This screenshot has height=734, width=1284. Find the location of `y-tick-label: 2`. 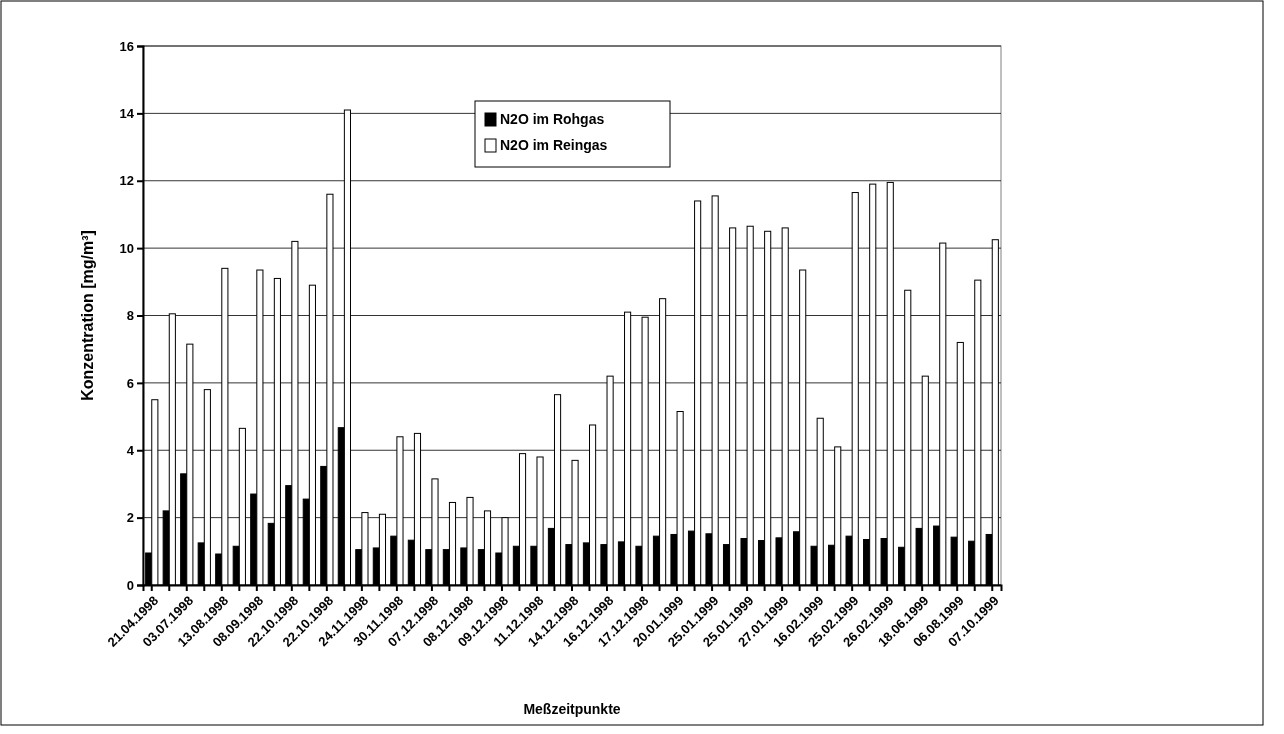

y-tick-label: 2 is located at coordinates (130, 518).